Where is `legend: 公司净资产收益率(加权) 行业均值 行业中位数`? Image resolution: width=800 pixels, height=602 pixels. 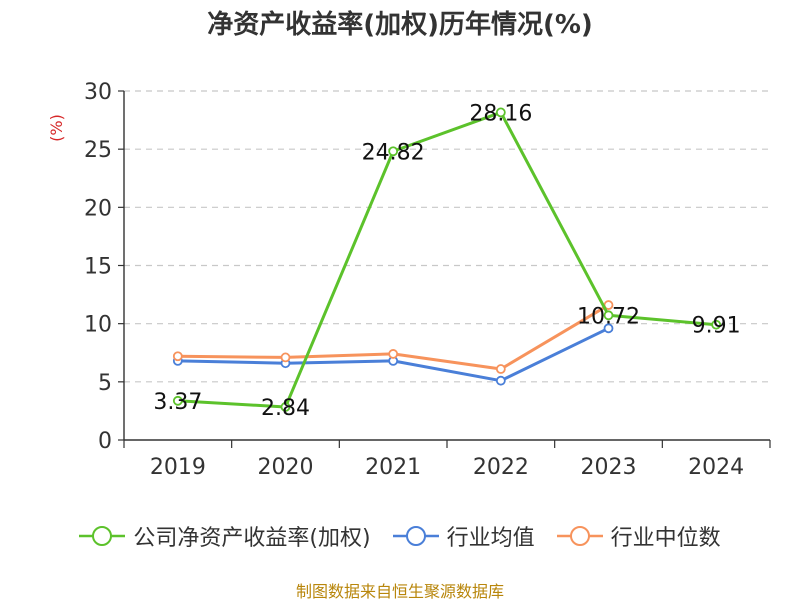
legend: 公司净资产收益率(加权) 行业均值 行业中位数 is located at coordinates (400, 536).